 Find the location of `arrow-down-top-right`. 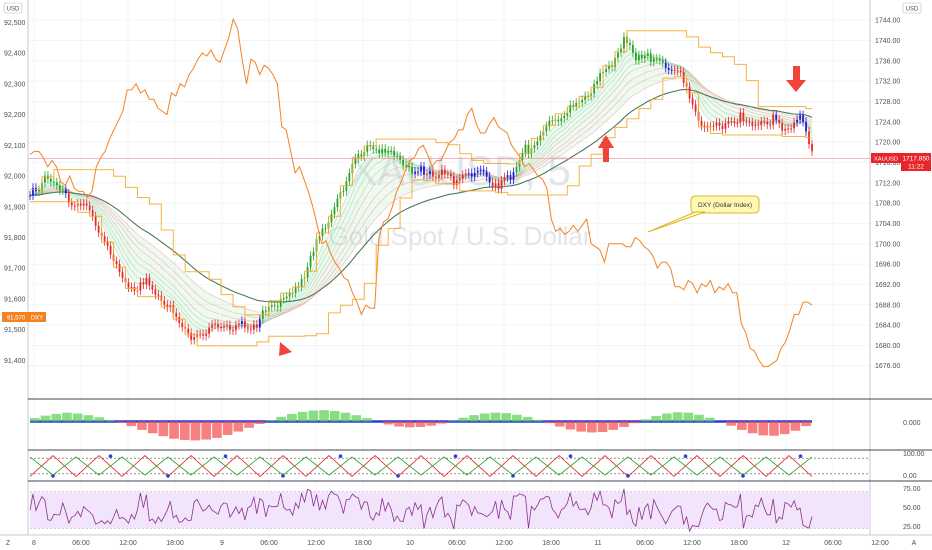

arrow-down-top-right is located at coordinates (796, 79).